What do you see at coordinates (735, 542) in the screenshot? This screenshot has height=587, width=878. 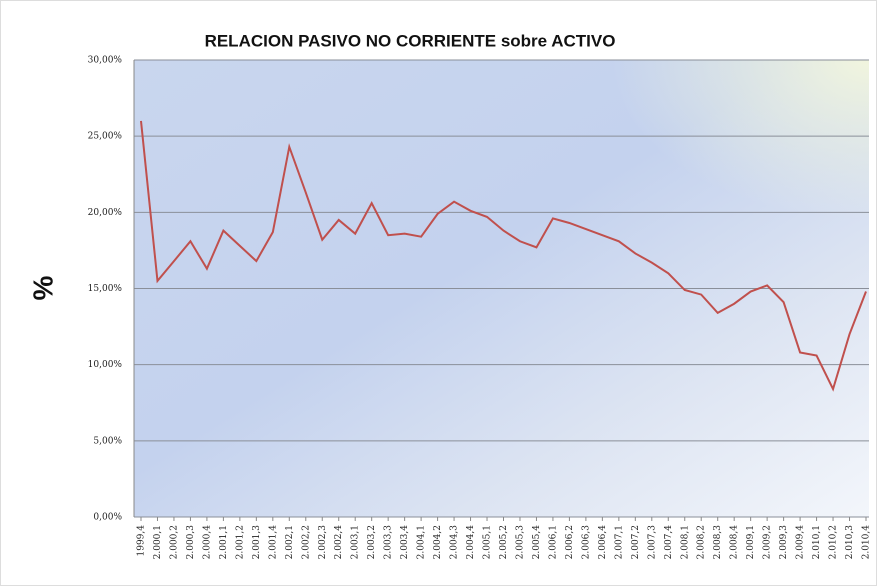 I see `x-tick-label: 2.008,4` at bounding box center [735, 542].